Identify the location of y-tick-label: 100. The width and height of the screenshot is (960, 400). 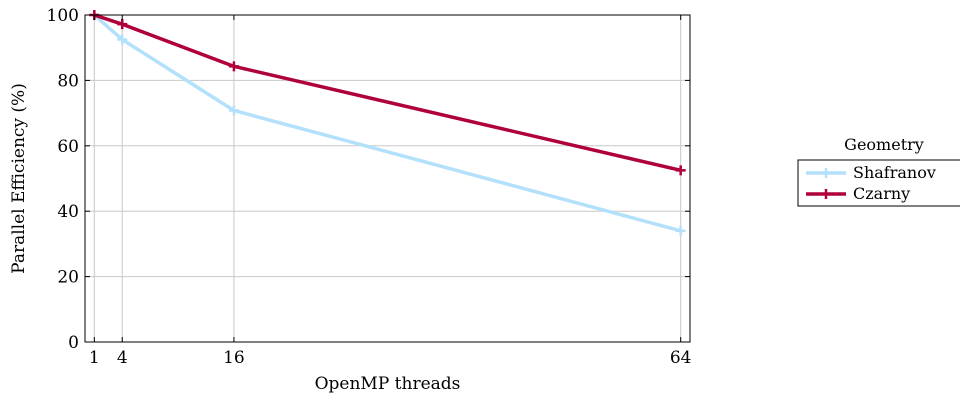
(63, 16).